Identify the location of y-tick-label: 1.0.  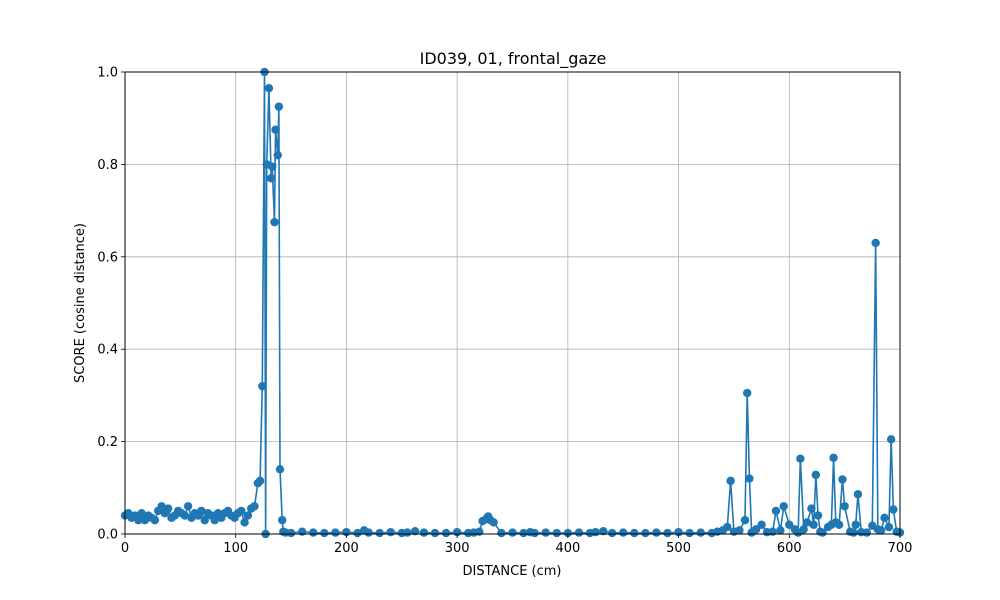
(107, 73).